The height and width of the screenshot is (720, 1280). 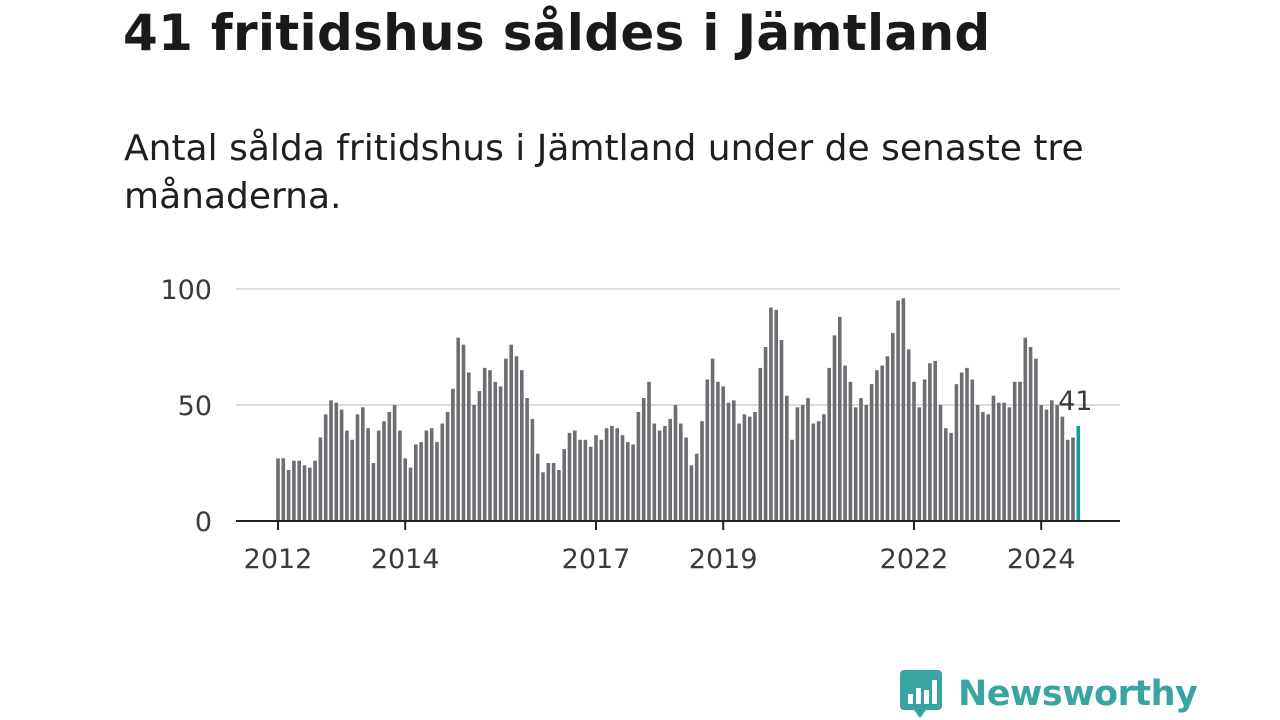 What do you see at coordinates (278, 559) in the screenshot?
I see `x-tick-label: 2012` at bounding box center [278, 559].